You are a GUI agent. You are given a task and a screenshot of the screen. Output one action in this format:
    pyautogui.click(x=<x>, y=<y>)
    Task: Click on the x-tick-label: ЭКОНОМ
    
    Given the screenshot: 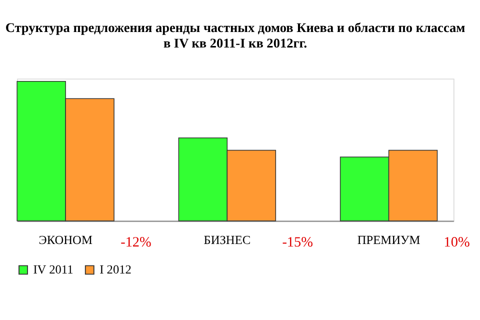 What is the action you would take?
    pyautogui.click(x=65, y=240)
    